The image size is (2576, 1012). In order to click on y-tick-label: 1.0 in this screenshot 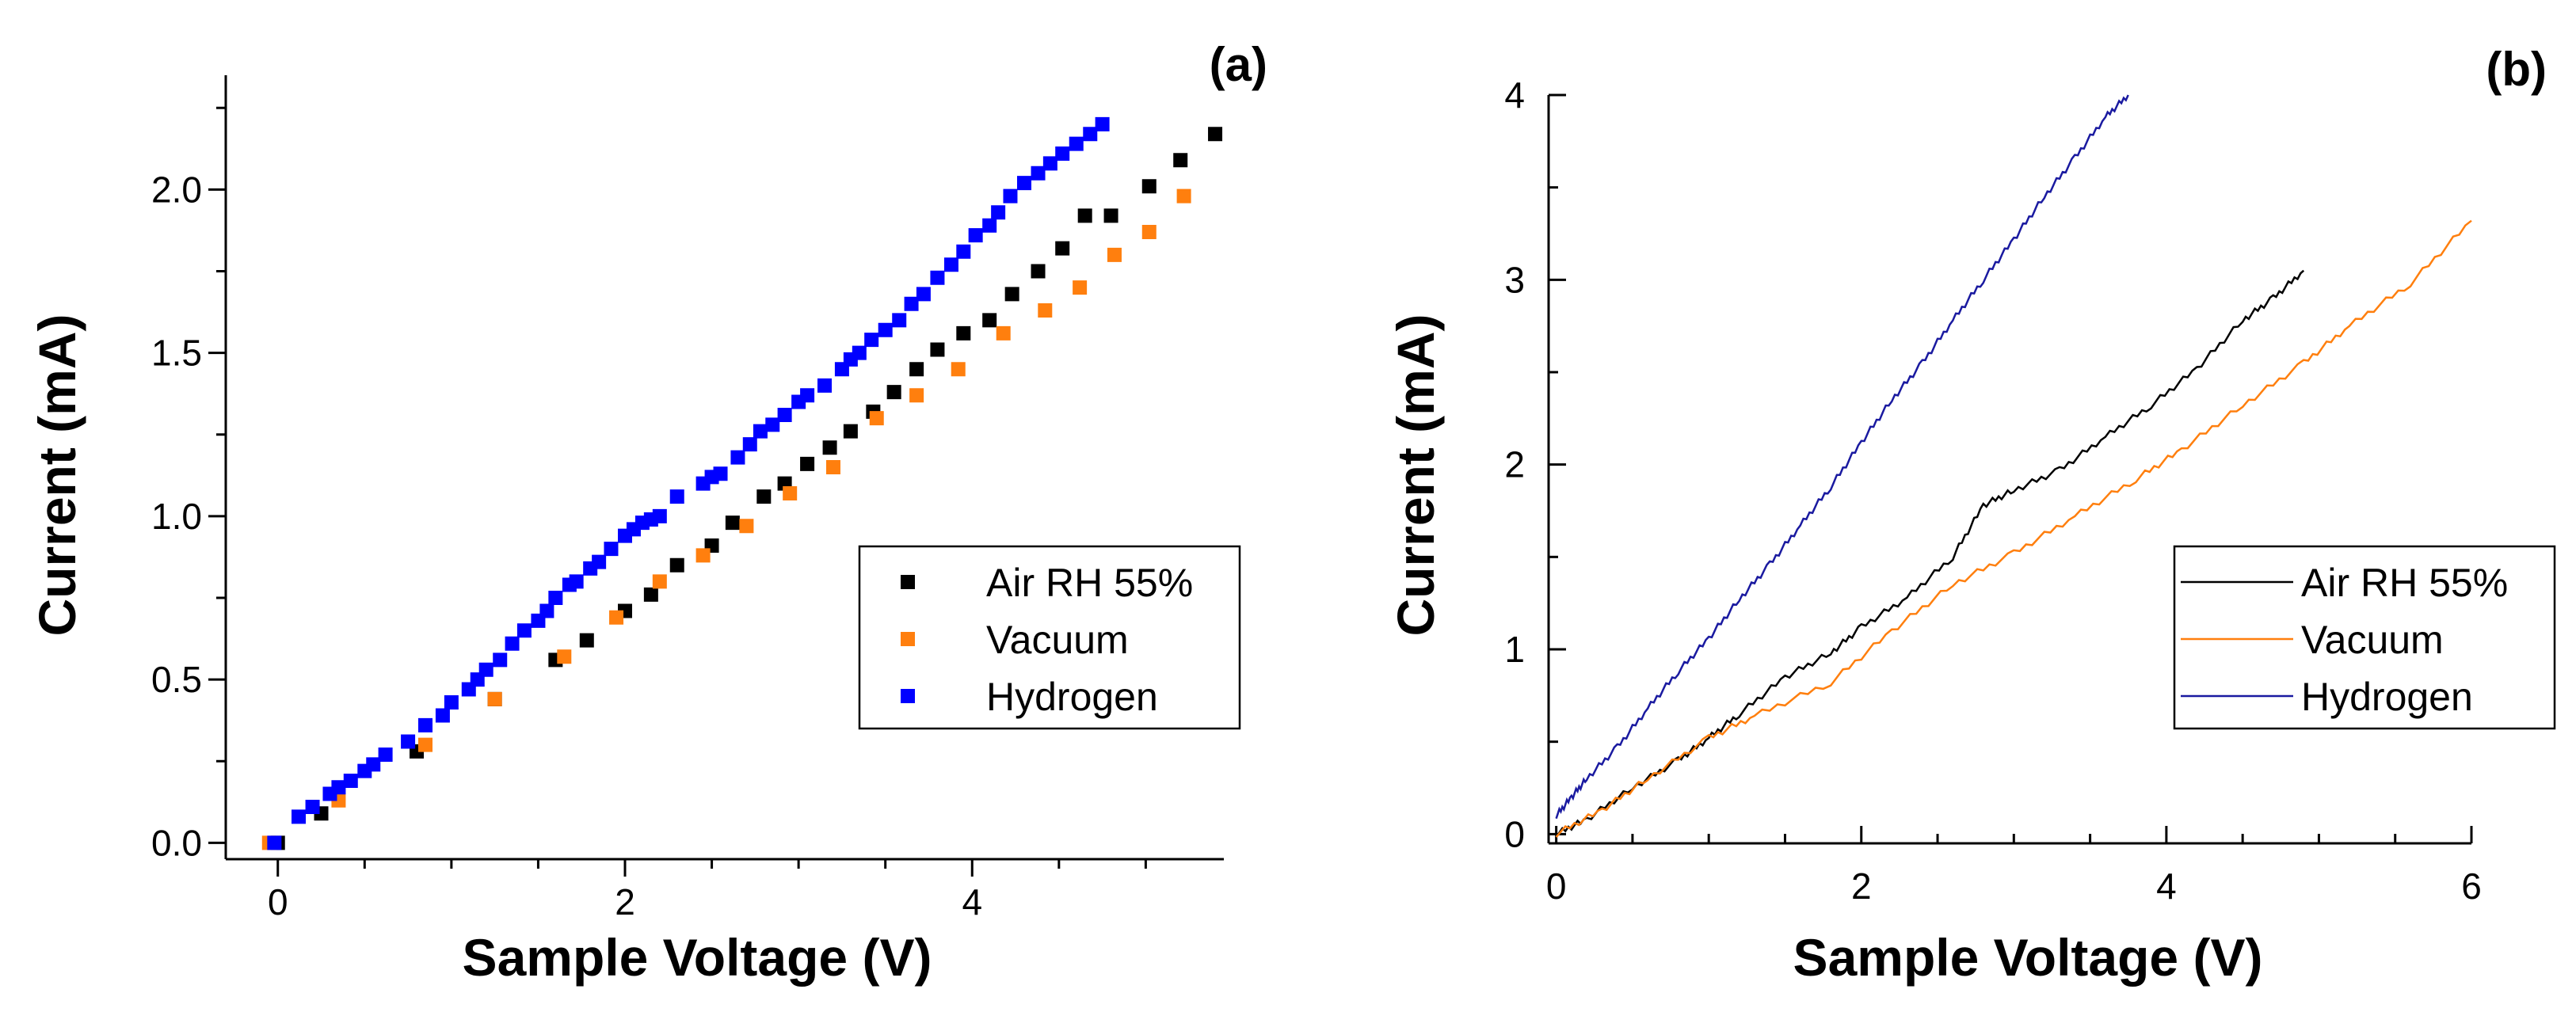, I will do `click(177, 516)`.